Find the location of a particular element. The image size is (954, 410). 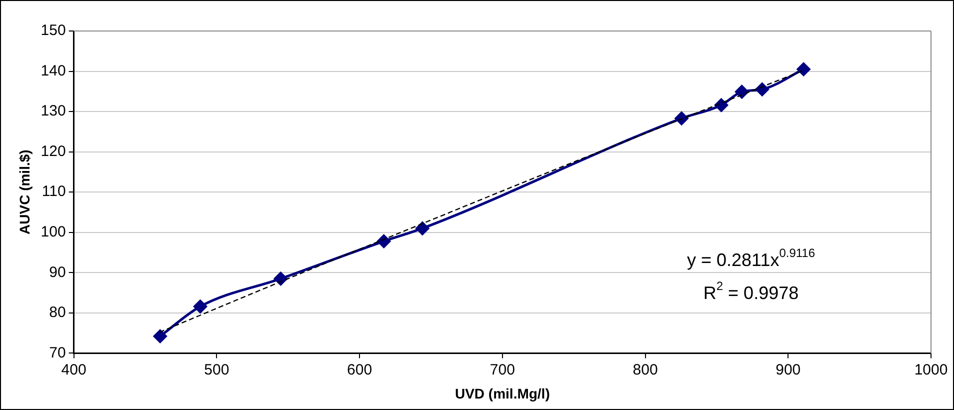

y-tick-label: 80 is located at coordinates (57, 313).